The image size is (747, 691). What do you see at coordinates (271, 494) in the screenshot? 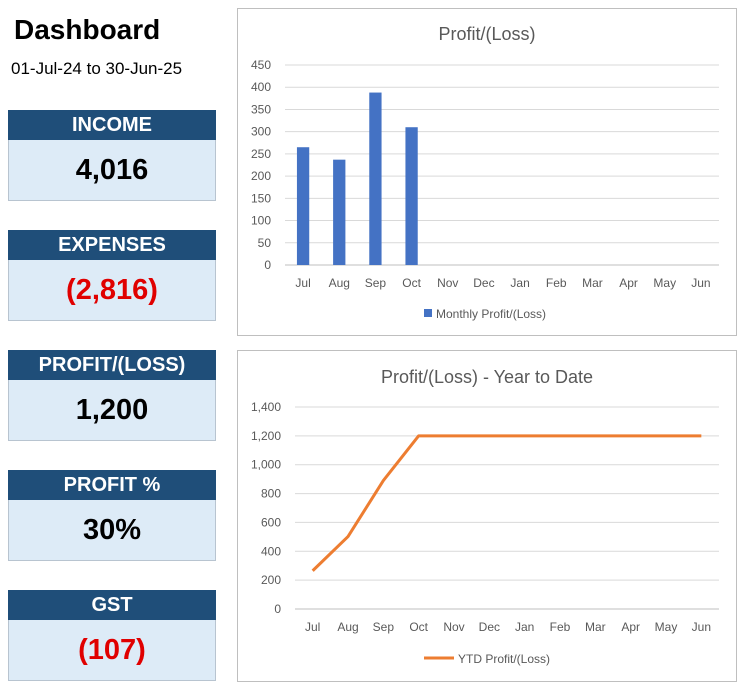
I see `y-tick-label: 800` at bounding box center [271, 494].